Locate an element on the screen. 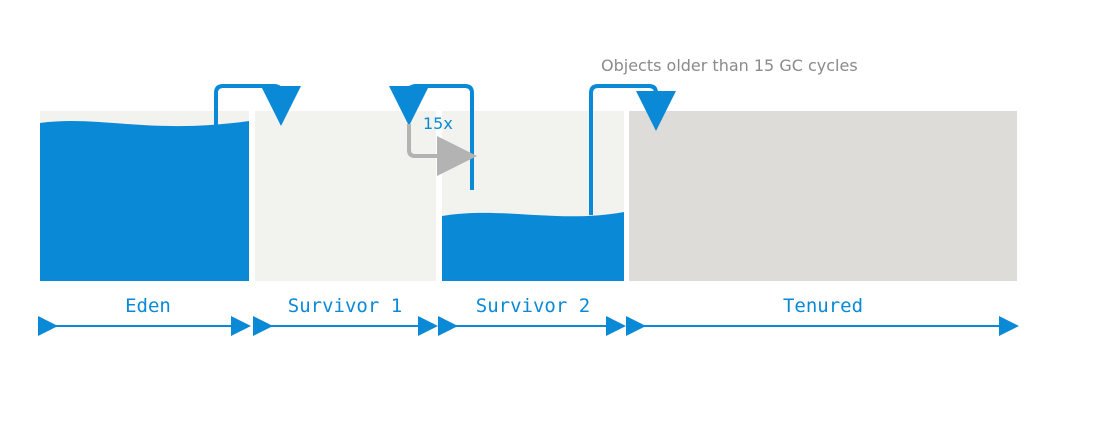 The image size is (1094, 443). eden-label: Eden is located at coordinates (148, 306).